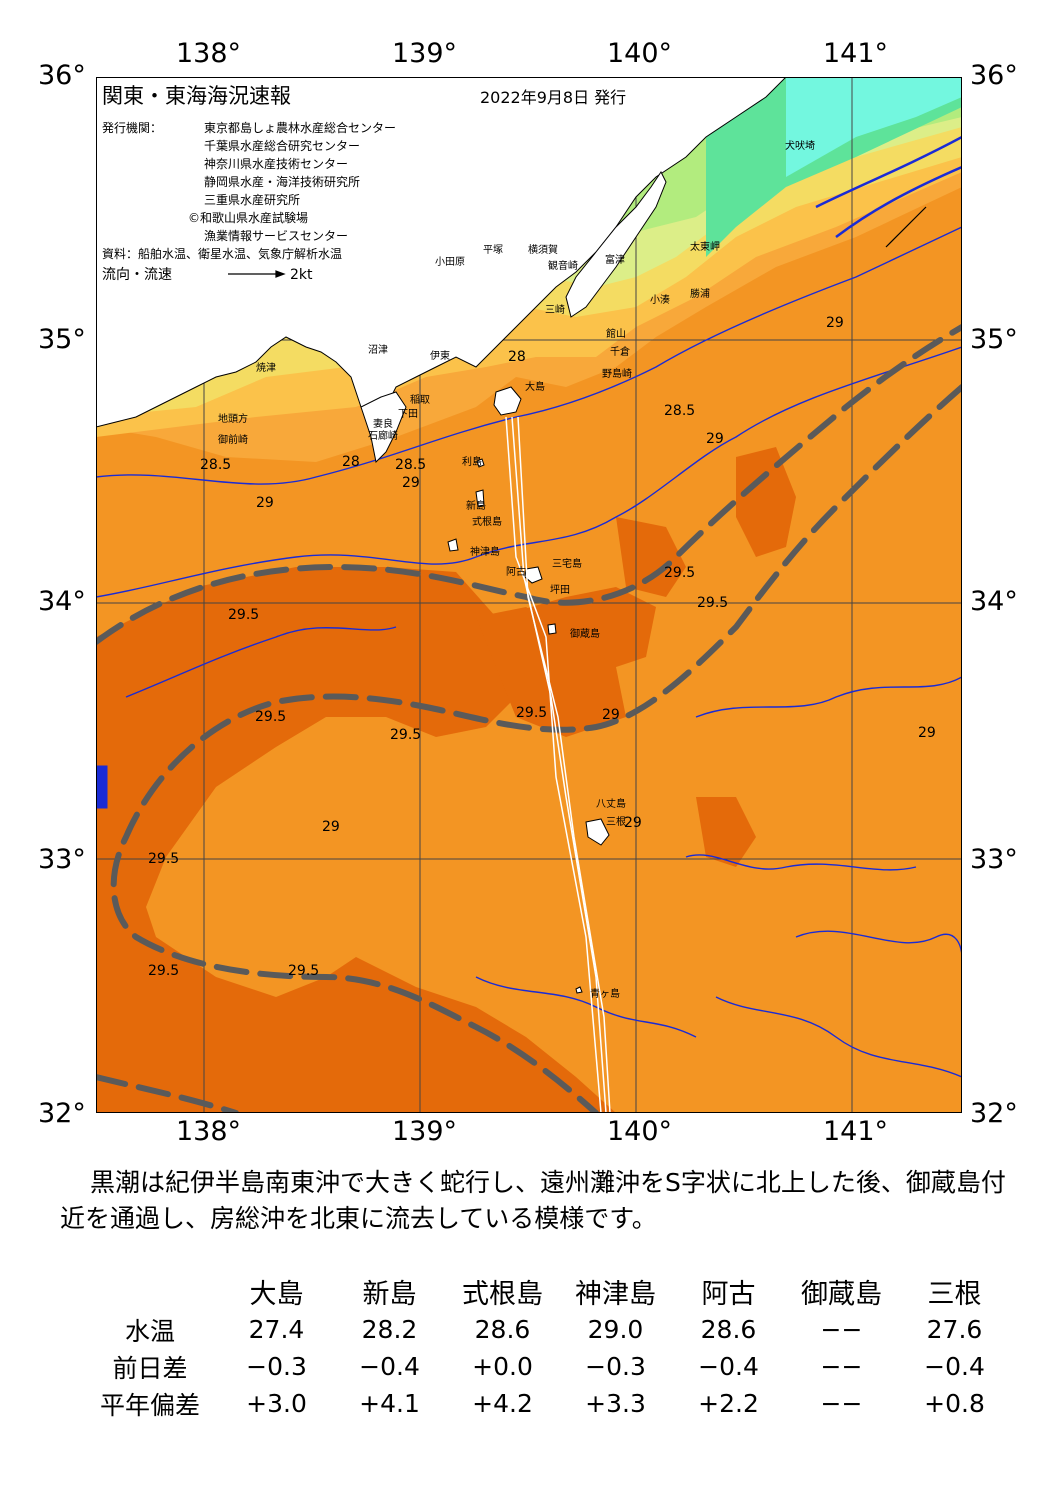 The width and height of the screenshot is (1064, 1503). What do you see at coordinates (257, 274) in the screenshot?
I see `flow-scale-arrow` at bounding box center [257, 274].